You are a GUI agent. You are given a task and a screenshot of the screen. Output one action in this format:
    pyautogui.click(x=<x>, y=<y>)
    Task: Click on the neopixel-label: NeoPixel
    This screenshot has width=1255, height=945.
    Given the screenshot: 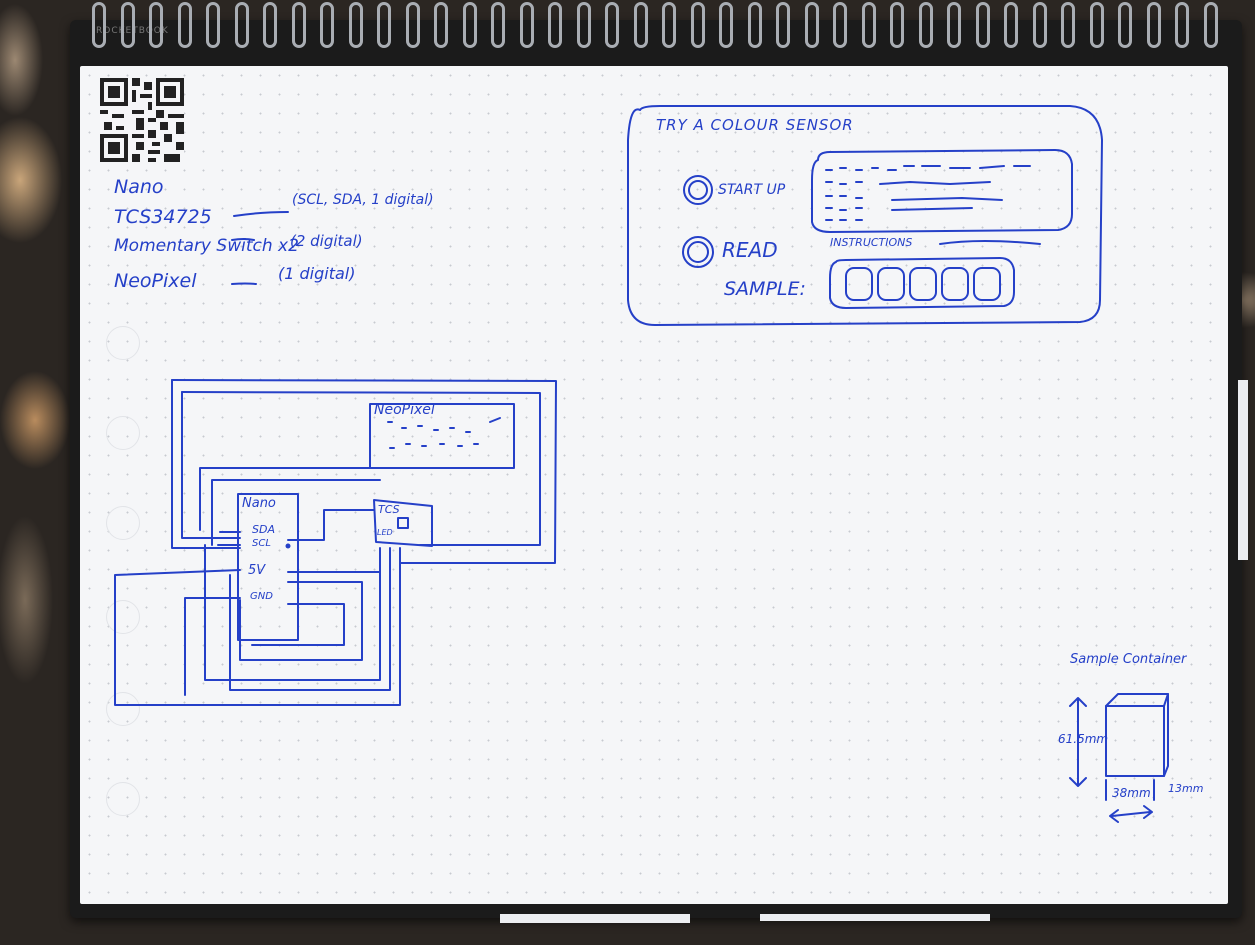 What is the action you would take?
    pyautogui.click(x=404, y=410)
    